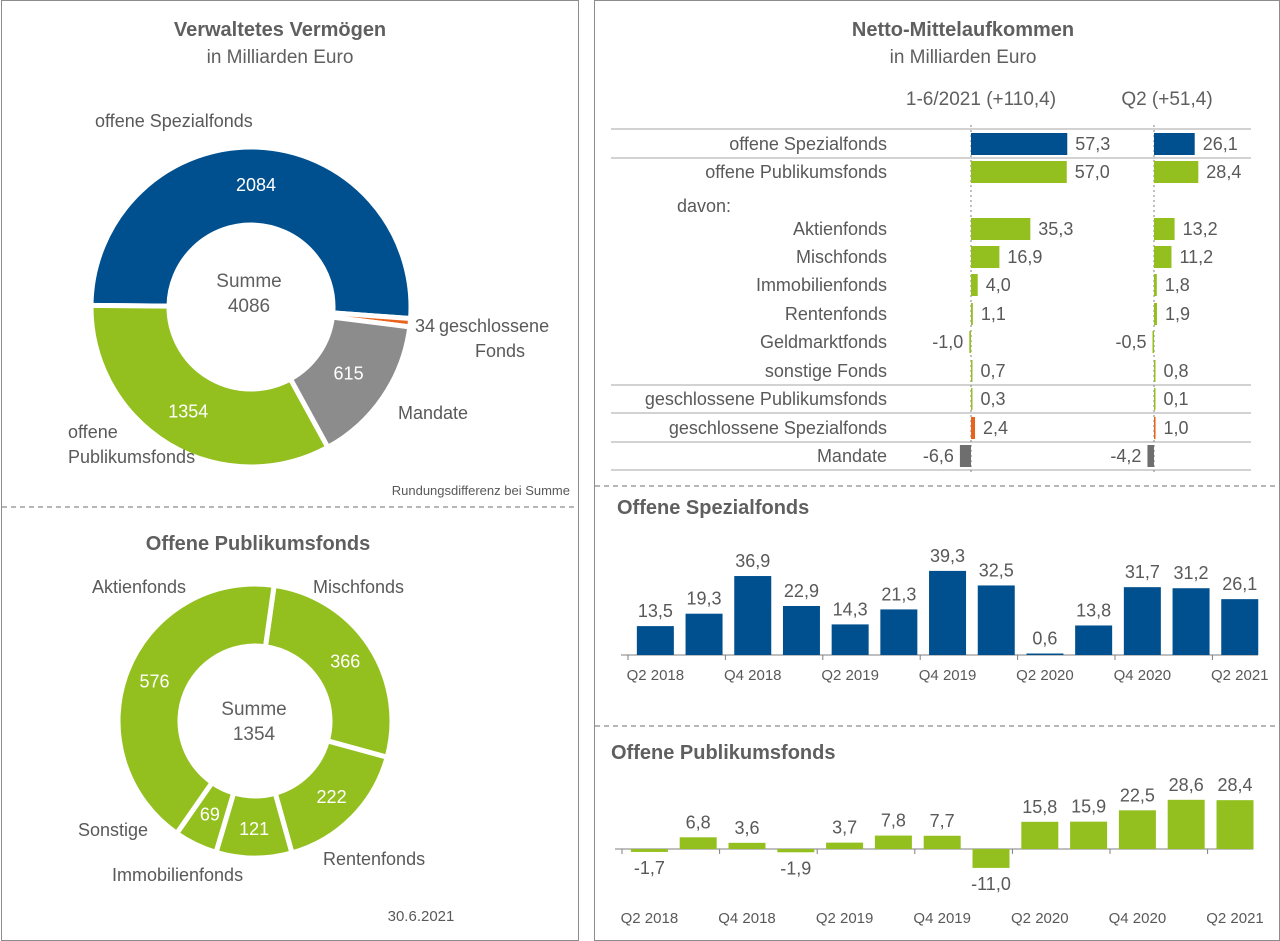 The image size is (1280, 941). What do you see at coordinates (1092, 144) in the screenshot?
I see `flow-value-1: 57,3` at bounding box center [1092, 144].